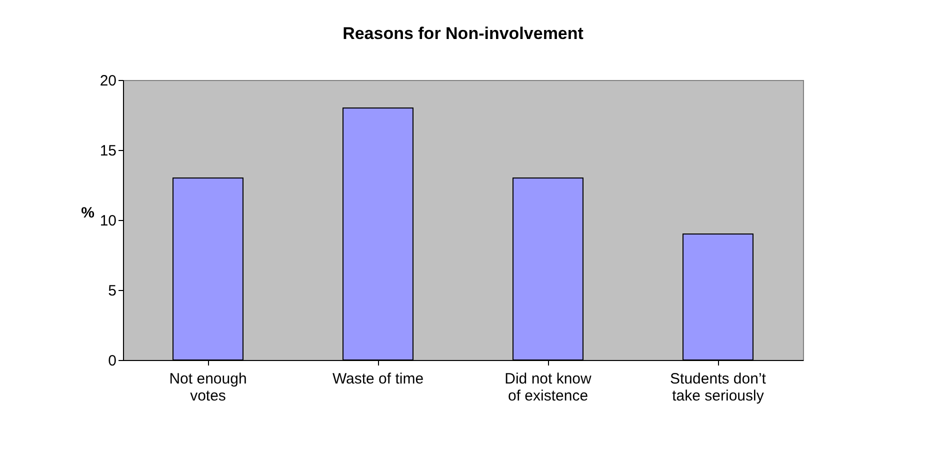  Describe the element at coordinates (112, 361) in the screenshot. I see `y-tick-label: 0` at that location.